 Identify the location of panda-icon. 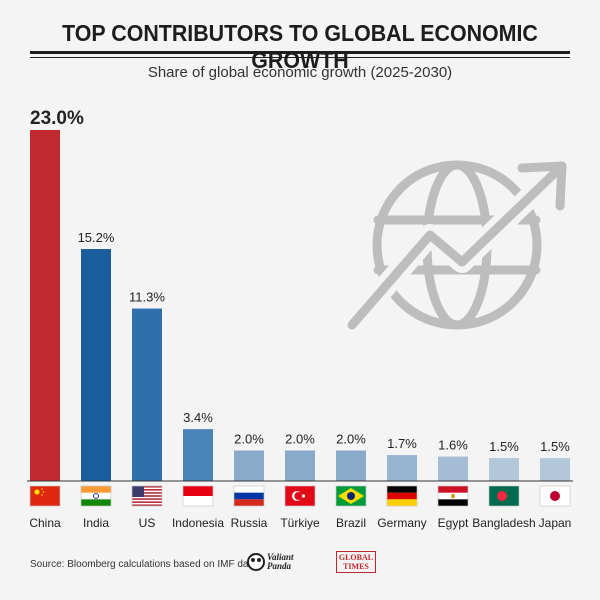
(256, 562).